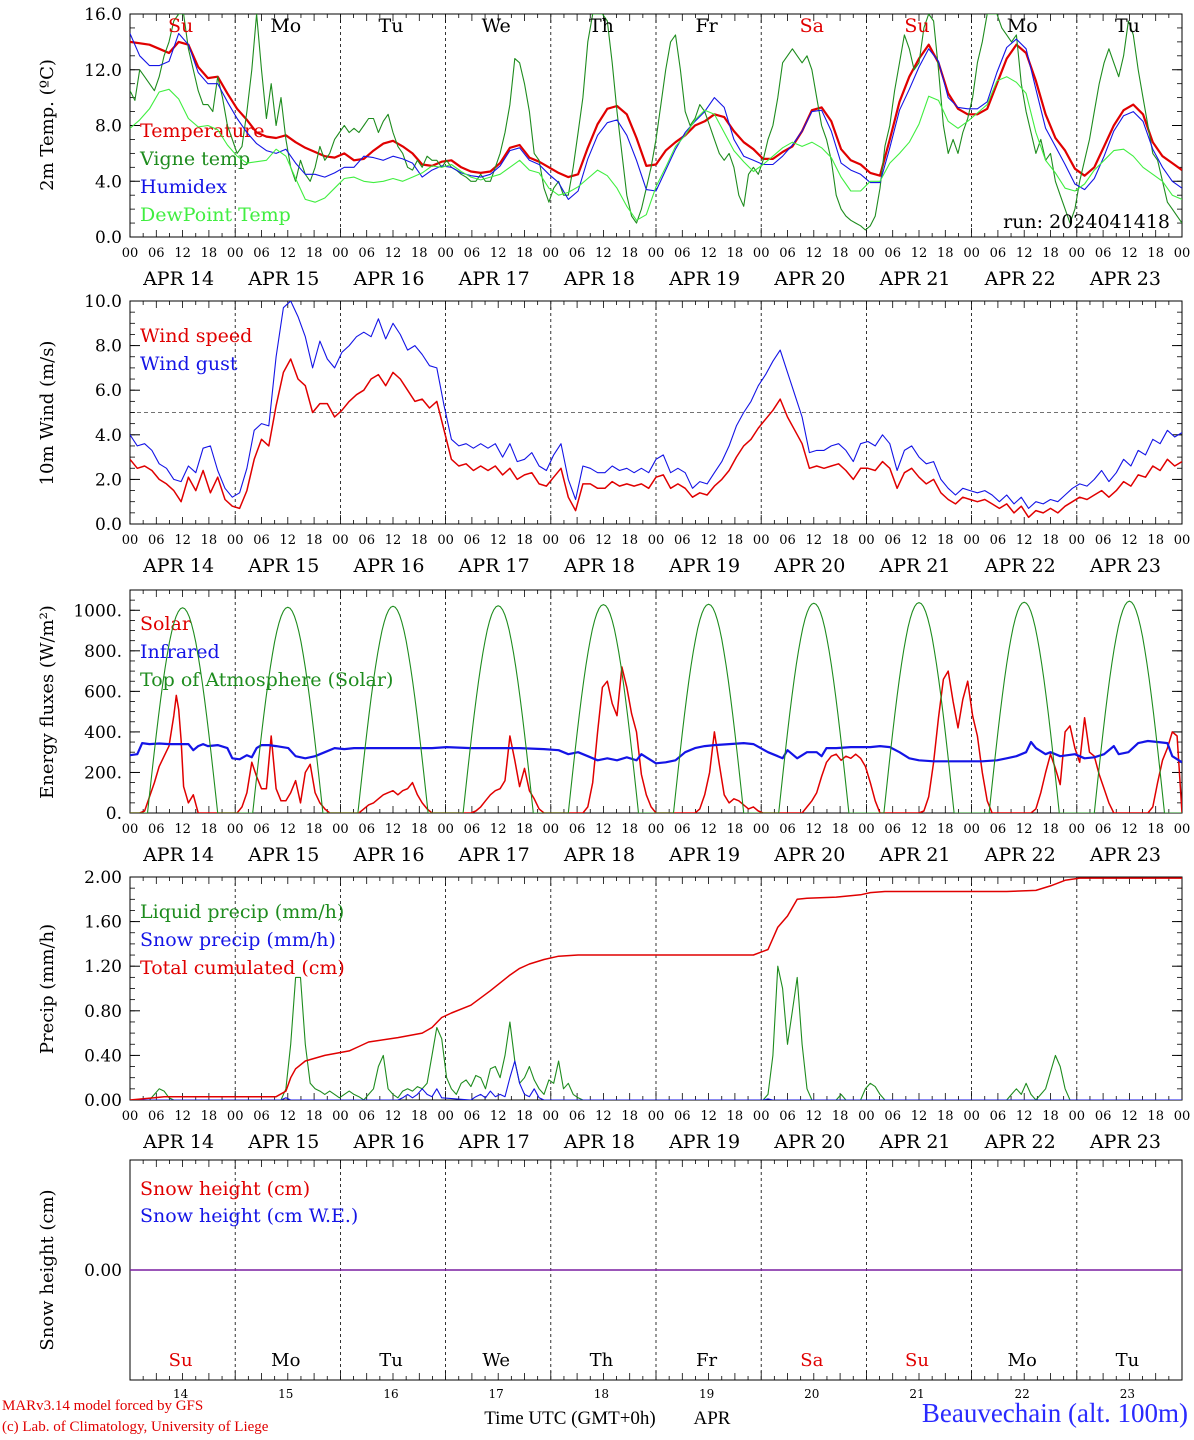  I want to click on y-tick-label: 1.20, so click(103, 967).